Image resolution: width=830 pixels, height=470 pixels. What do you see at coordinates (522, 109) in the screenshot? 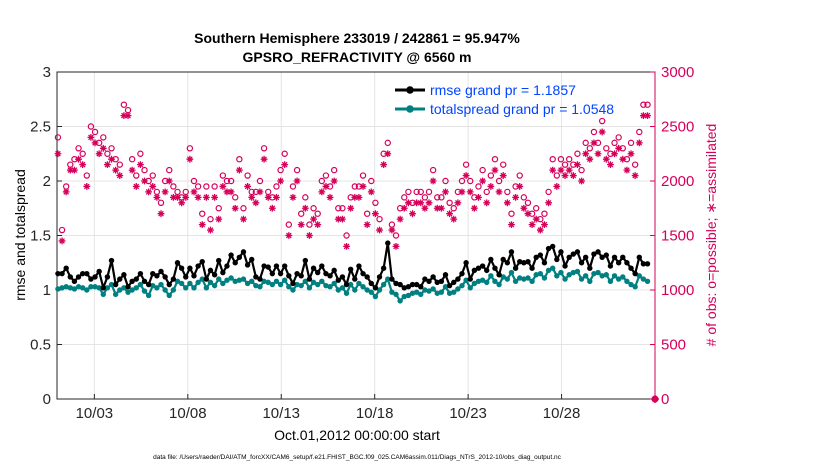
I see `legend-spread-label: totalspread grand pr = 1.0548` at bounding box center [522, 109].